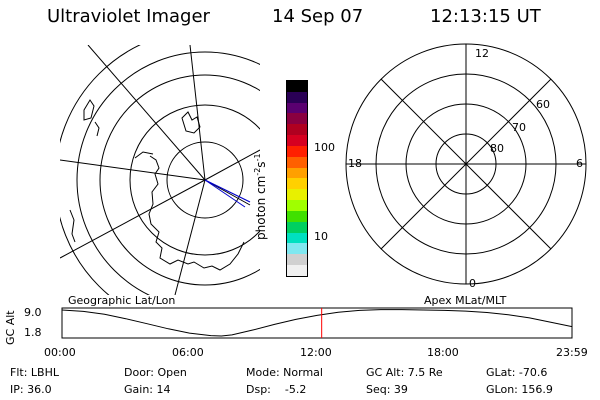 The image size is (600, 400). What do you see at coordinates (31, 389) in the screenshot?
I see `info-ip: IP: 36.0` at bounding box center [31, 389].